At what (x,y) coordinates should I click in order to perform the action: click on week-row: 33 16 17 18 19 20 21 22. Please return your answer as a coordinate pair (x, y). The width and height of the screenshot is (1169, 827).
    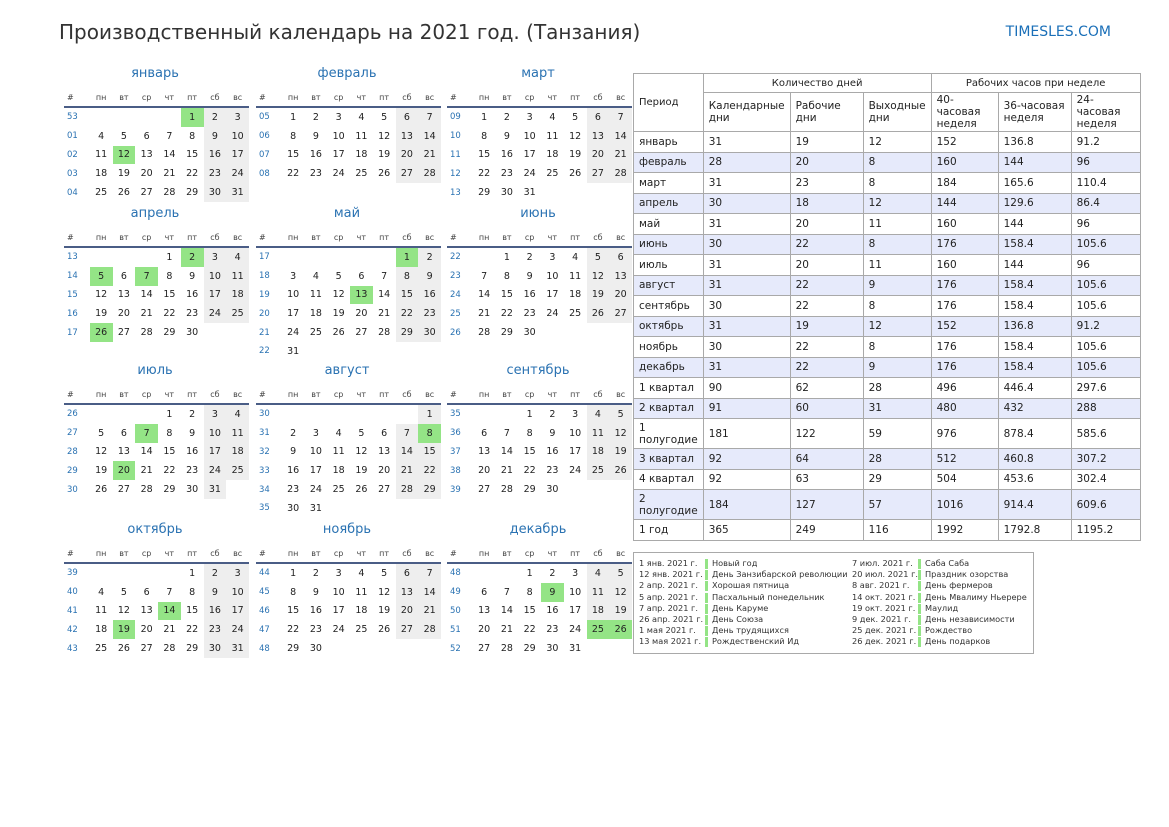
    Looking at the image, I should click on (348, 471).